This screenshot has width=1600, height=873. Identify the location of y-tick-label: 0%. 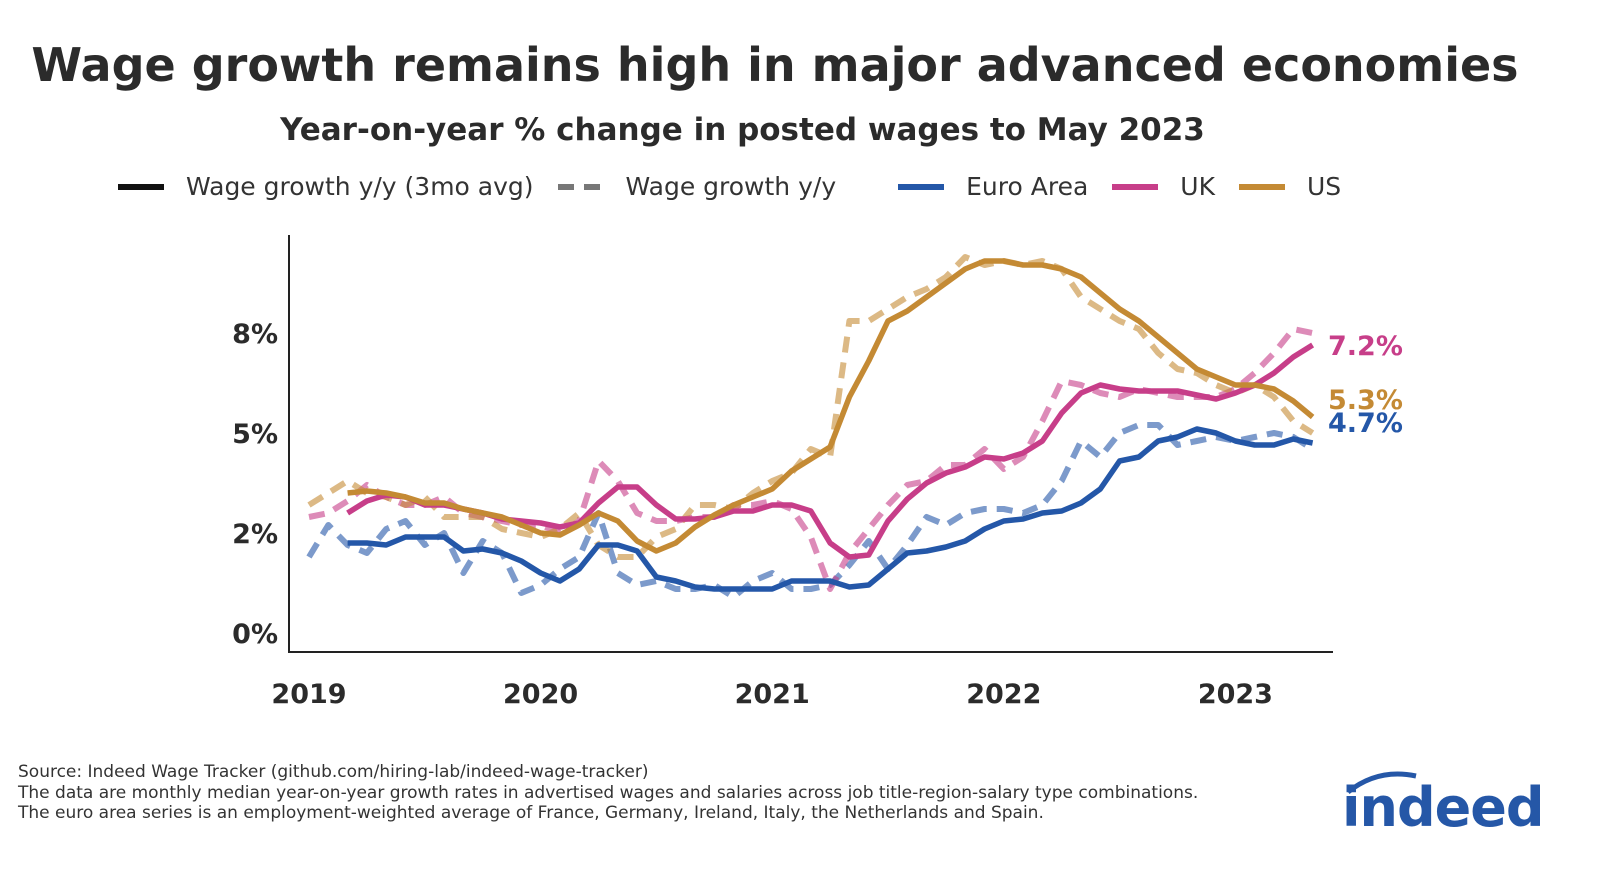
(255, 634).